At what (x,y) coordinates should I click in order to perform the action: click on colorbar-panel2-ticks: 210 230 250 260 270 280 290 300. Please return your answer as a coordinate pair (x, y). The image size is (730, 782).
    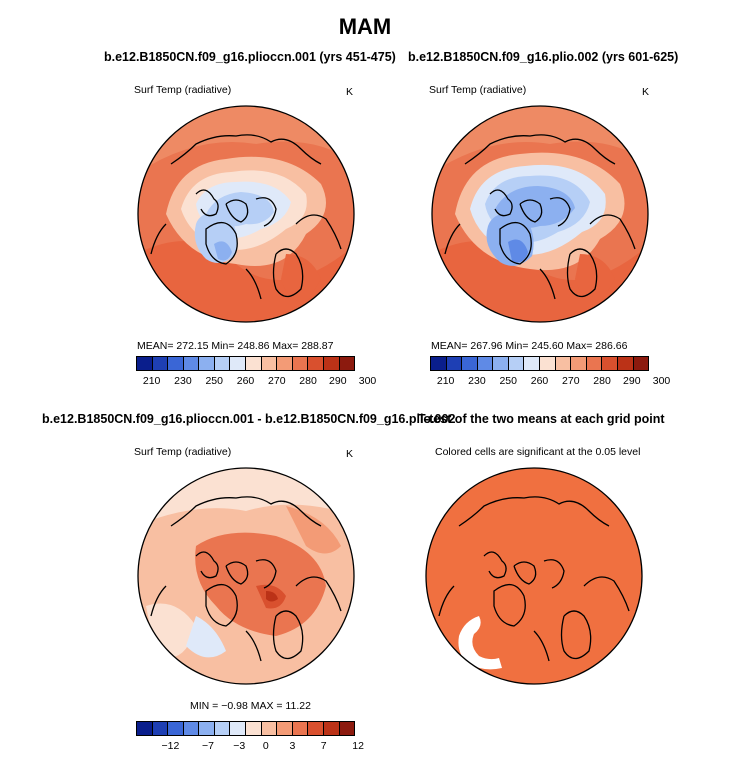
    Looking at the image, I should click on (550, 382).